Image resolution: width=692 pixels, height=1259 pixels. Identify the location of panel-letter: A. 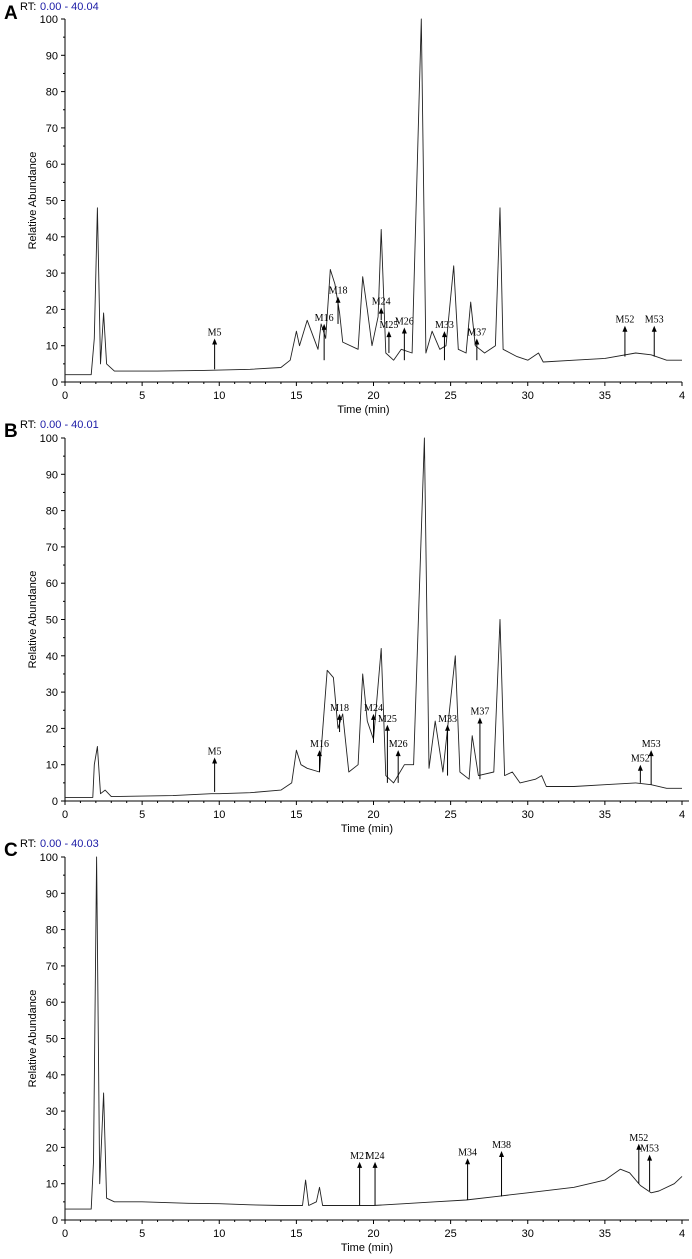
(11, 13).